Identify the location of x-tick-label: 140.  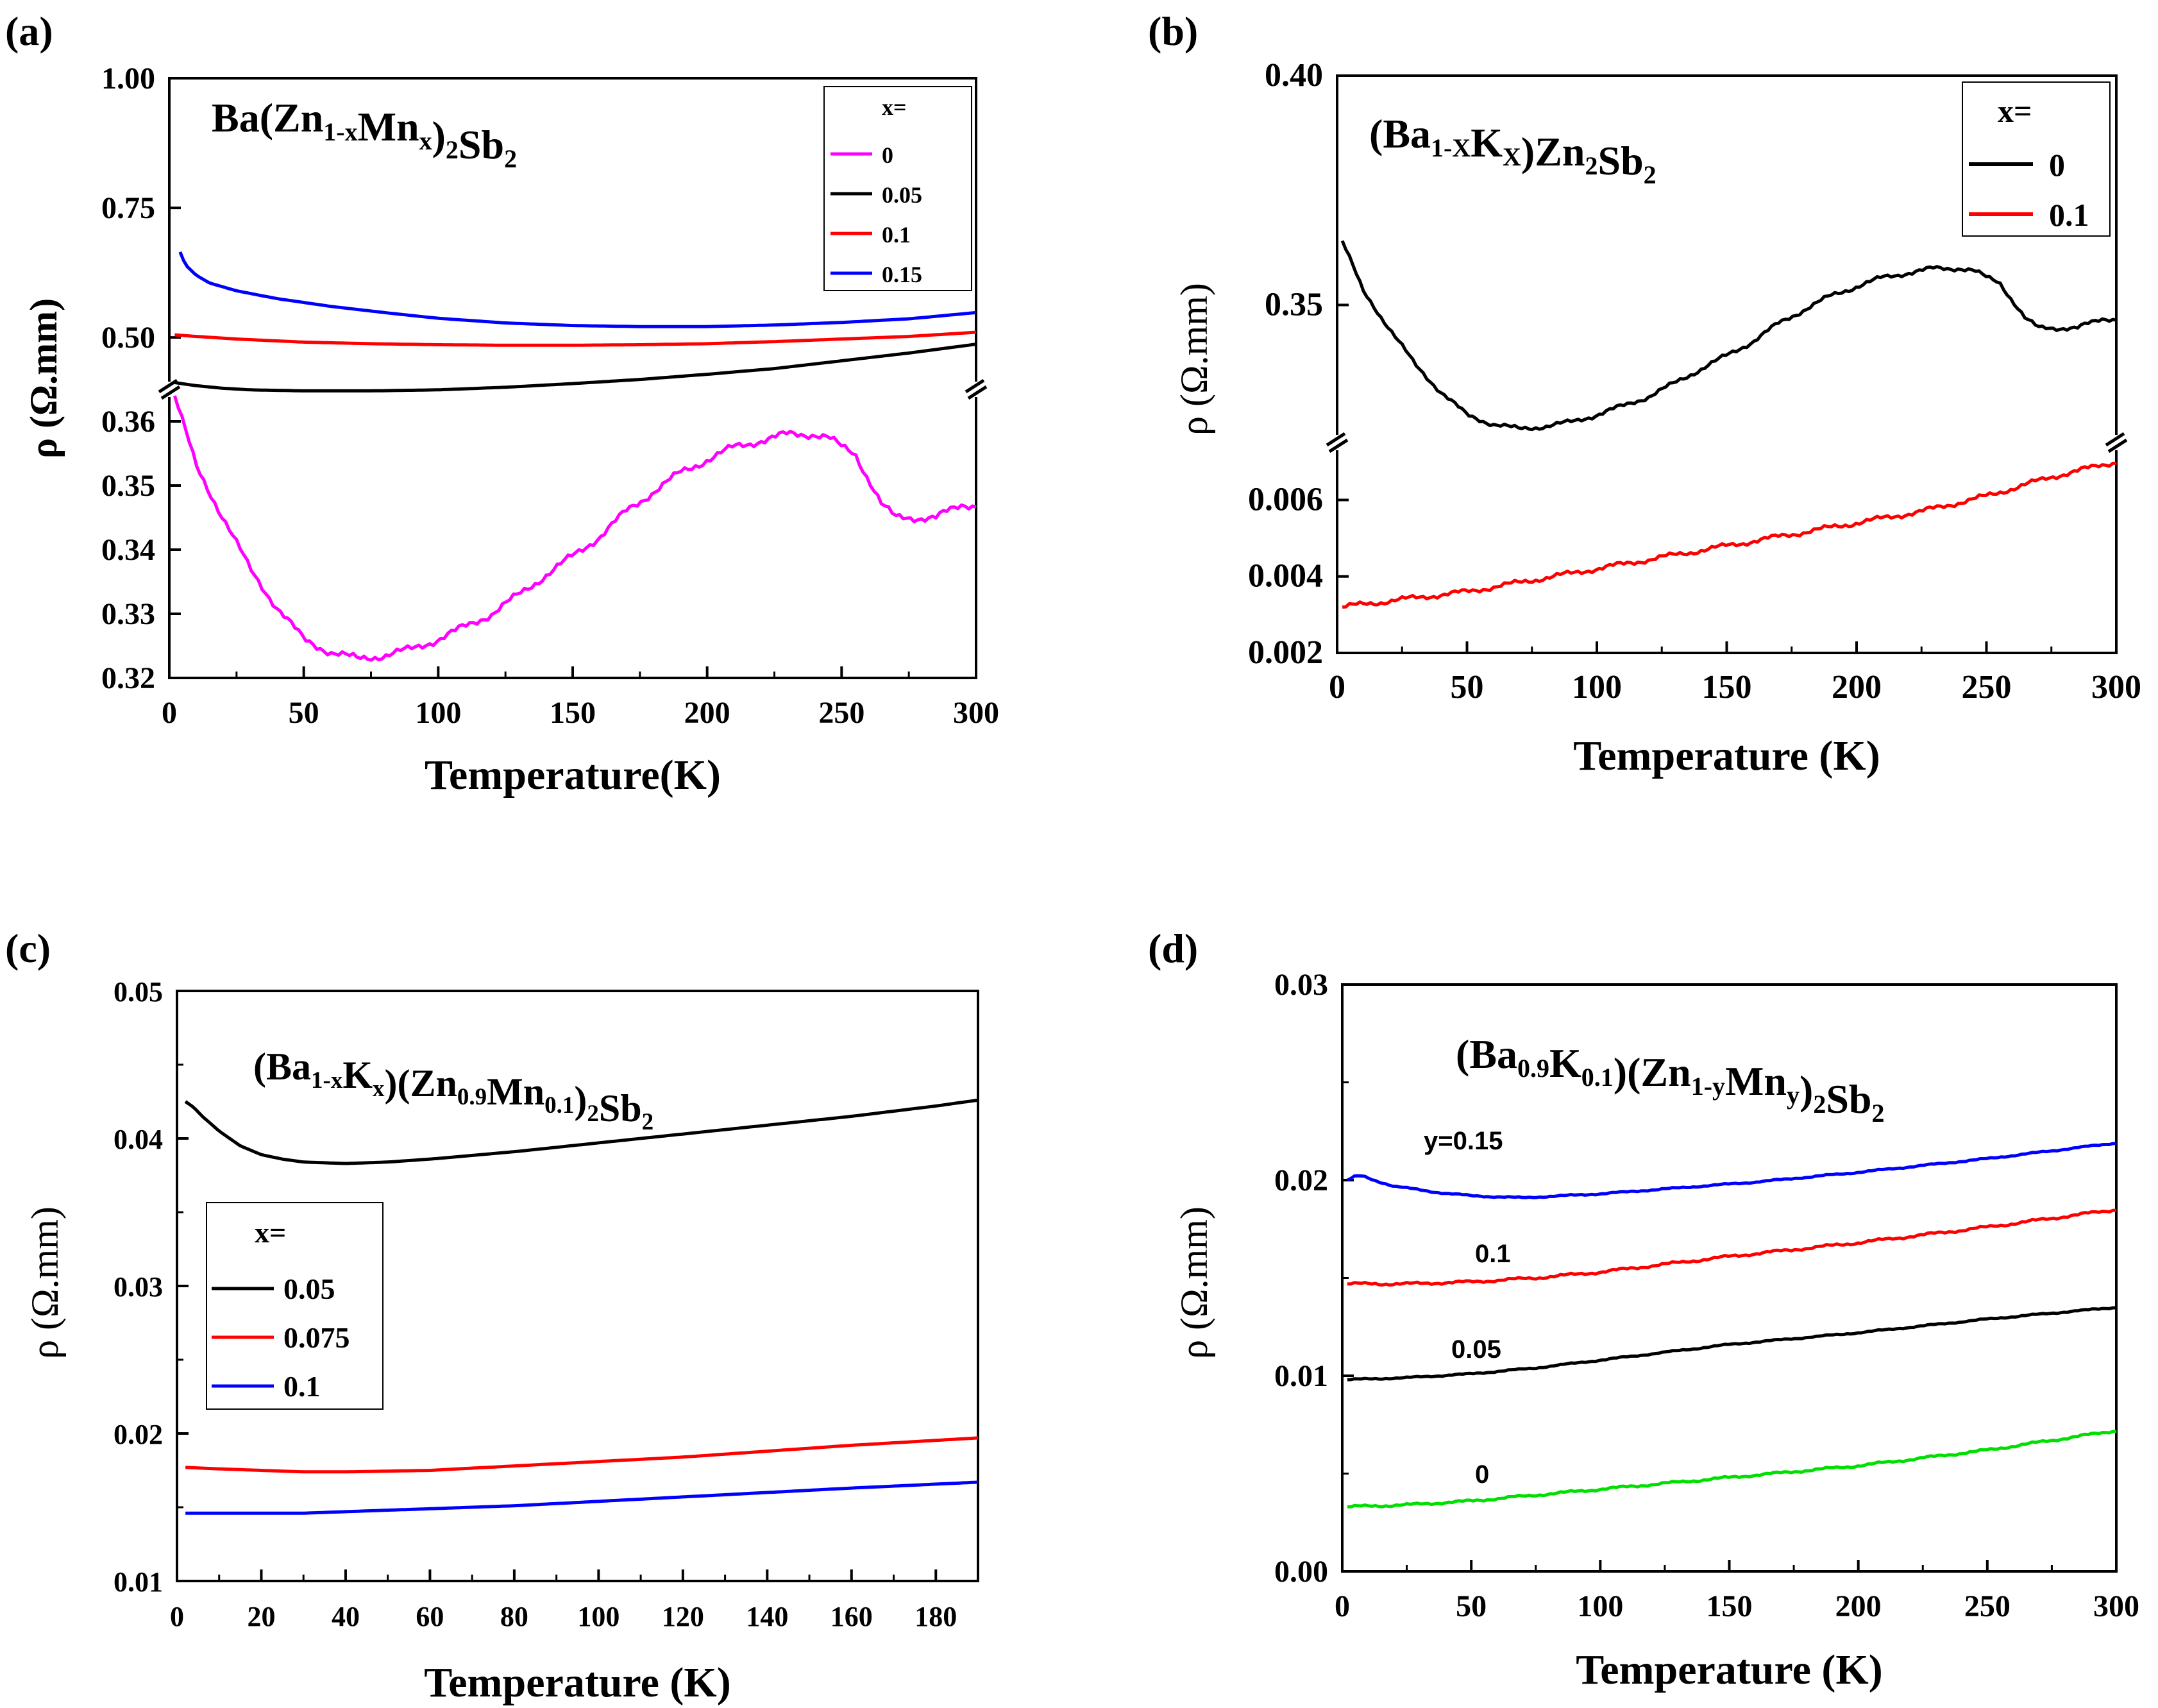
(767, 1616).